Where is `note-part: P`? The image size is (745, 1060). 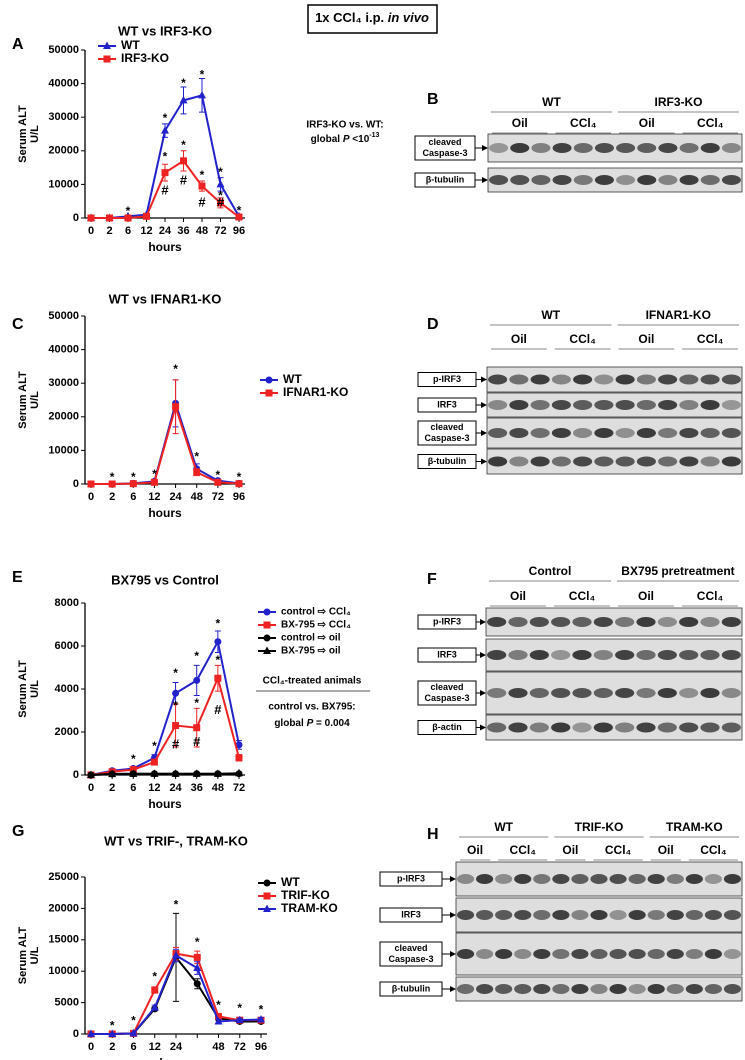
note-part: P is located at coordinates (346, 139).